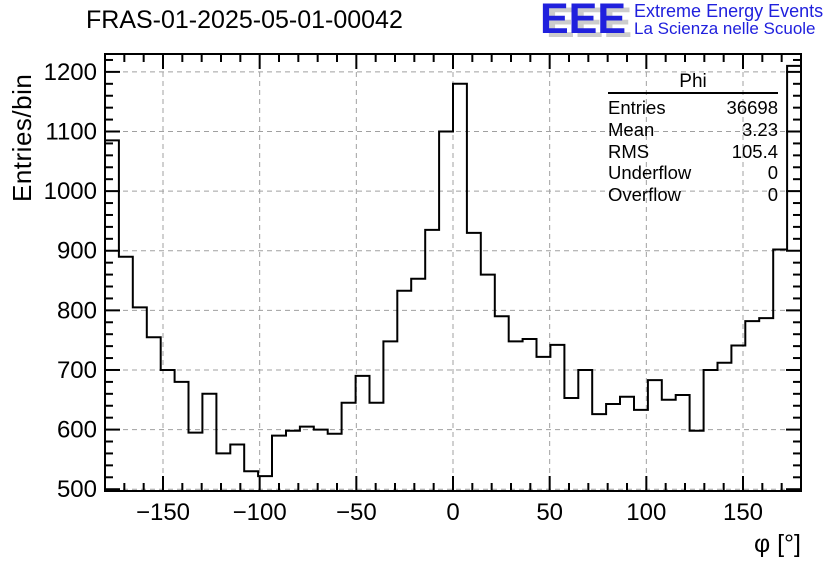 The width and height of the screenshot is (836, 572). What do you see at coordinates (629, 151) in the screenshot?
I see `stats-label: RMS` at bounding box center [629, 151].